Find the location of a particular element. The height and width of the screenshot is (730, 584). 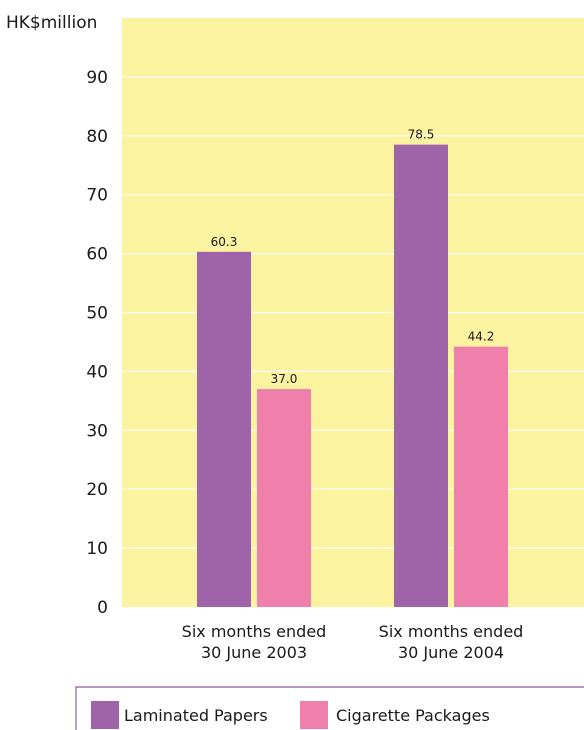

y-tick-label: 30 is located at coordinates (97, 431).